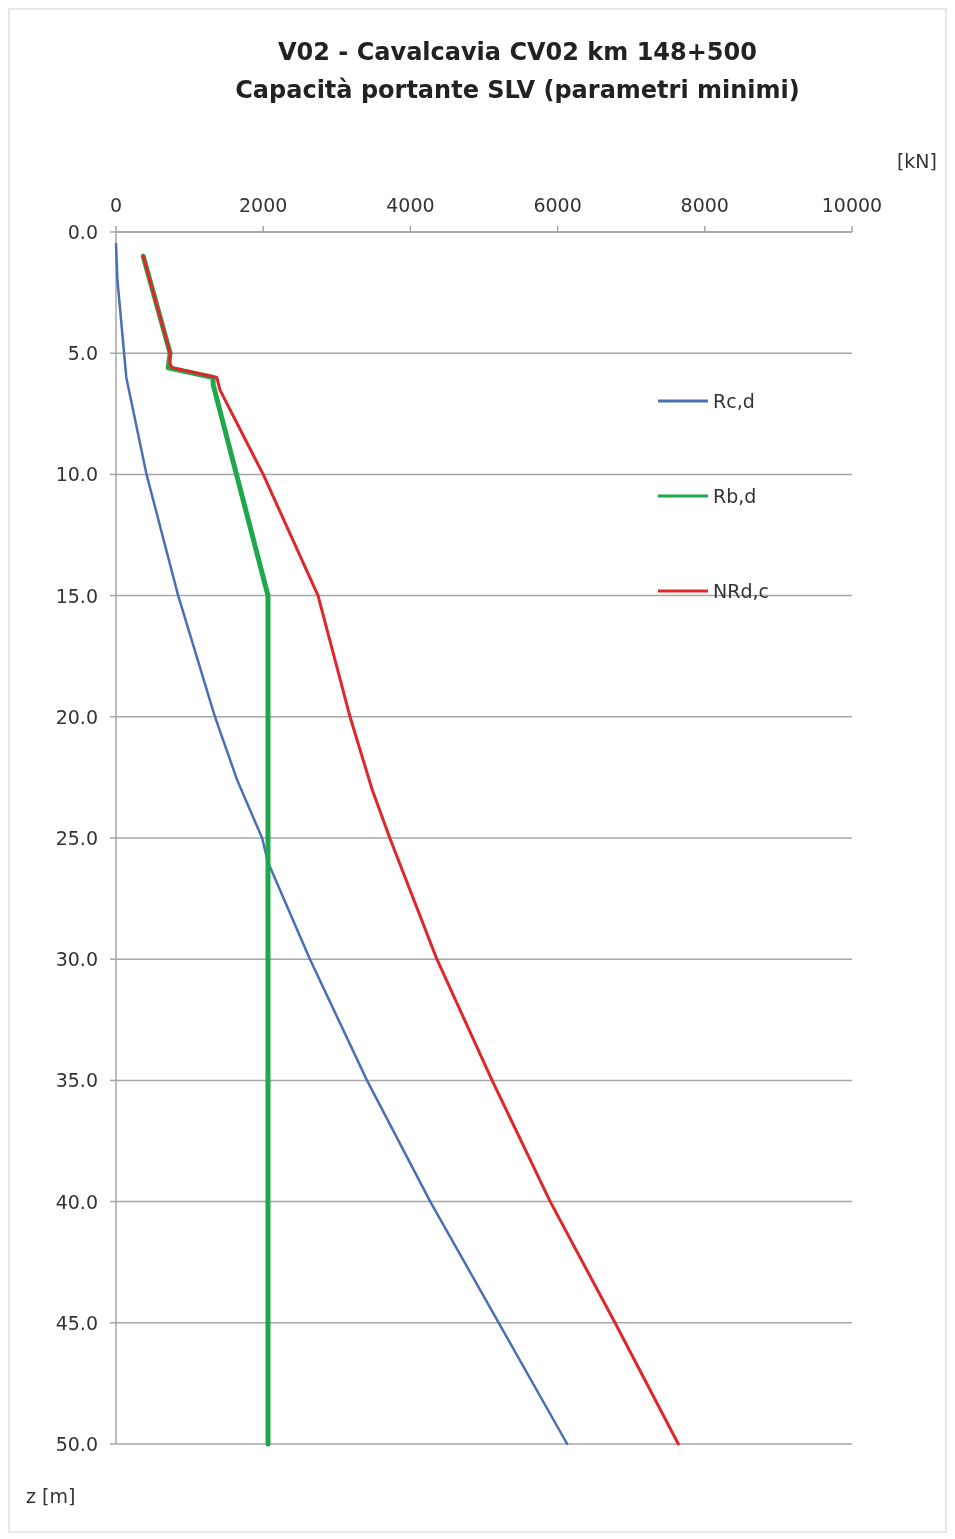 The image size is (955, 1539). Describe the element at coordinates (517, 90) in the screenshot. I see `chart-subtitle: Capacità portante SLV (parametri minimi)` at that location.